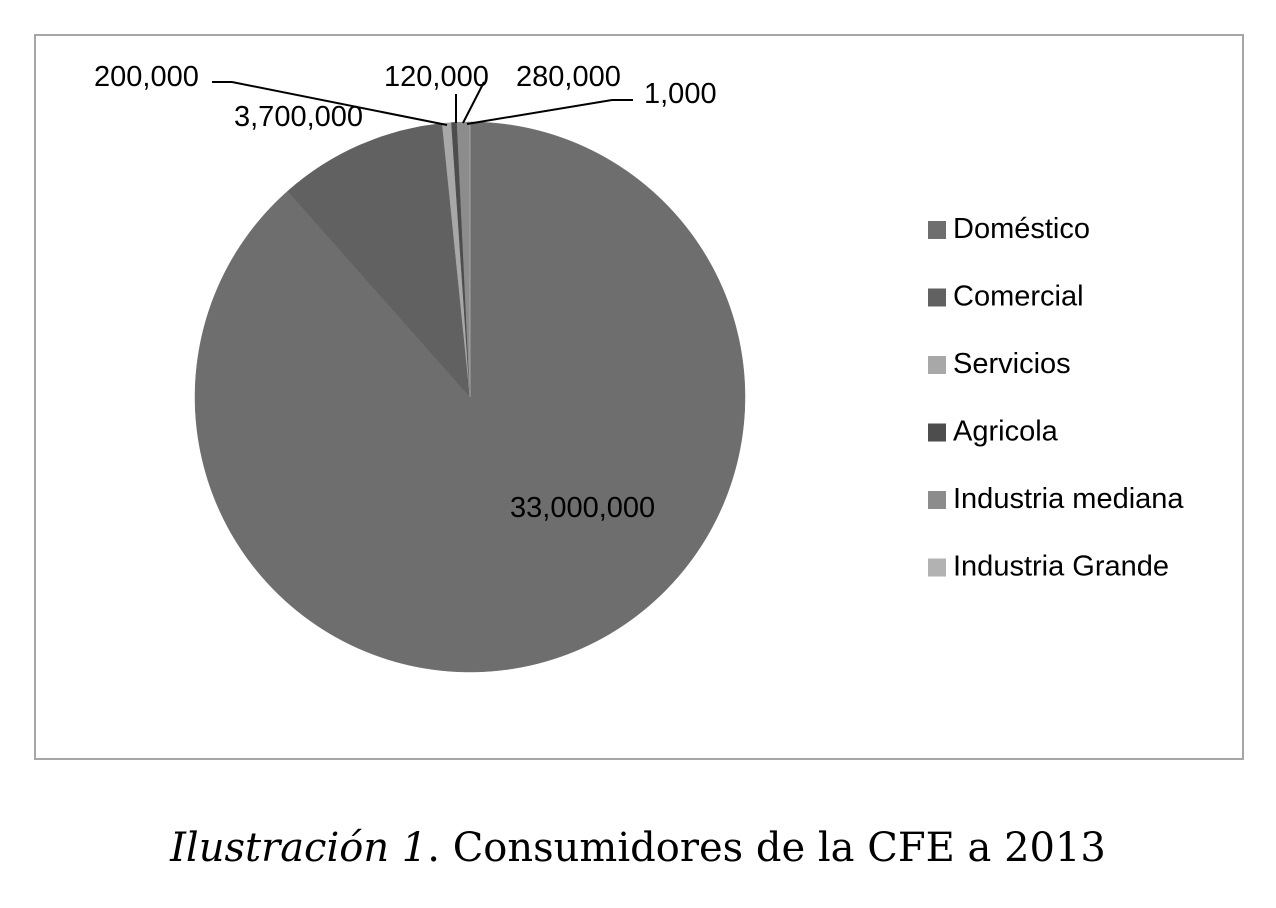 This screenshot has height=908, width=1276. I want to click on legend-item-comercial: Comercial, so click(1006, 297).